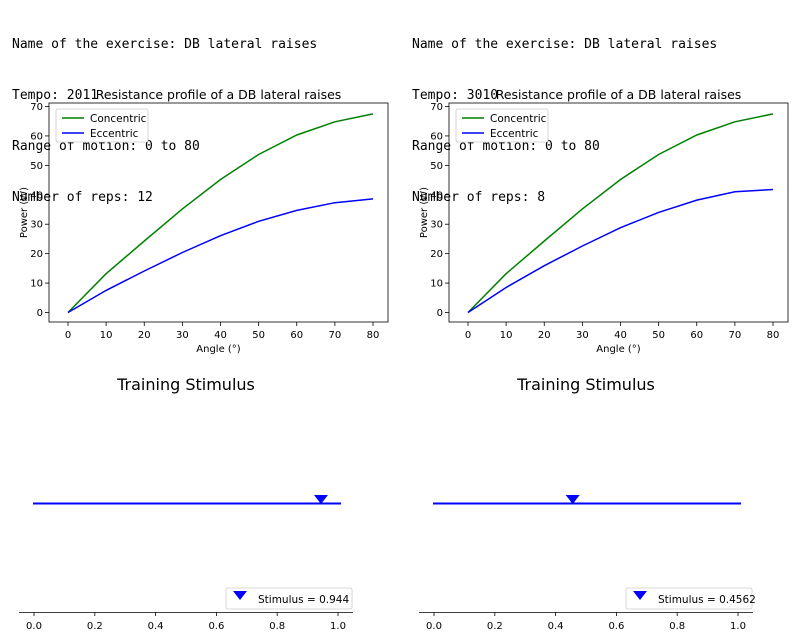 Image resolution: width=804 pixels, height=637 pixels. I want to click on reps-line: Number of reps: 8, so click(479, 197).